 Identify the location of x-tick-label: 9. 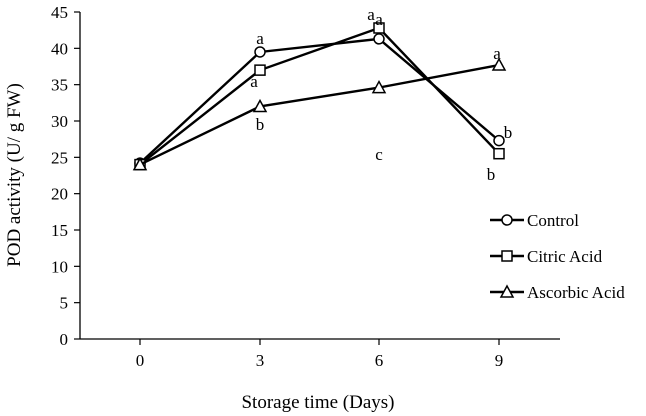
(499, 360).